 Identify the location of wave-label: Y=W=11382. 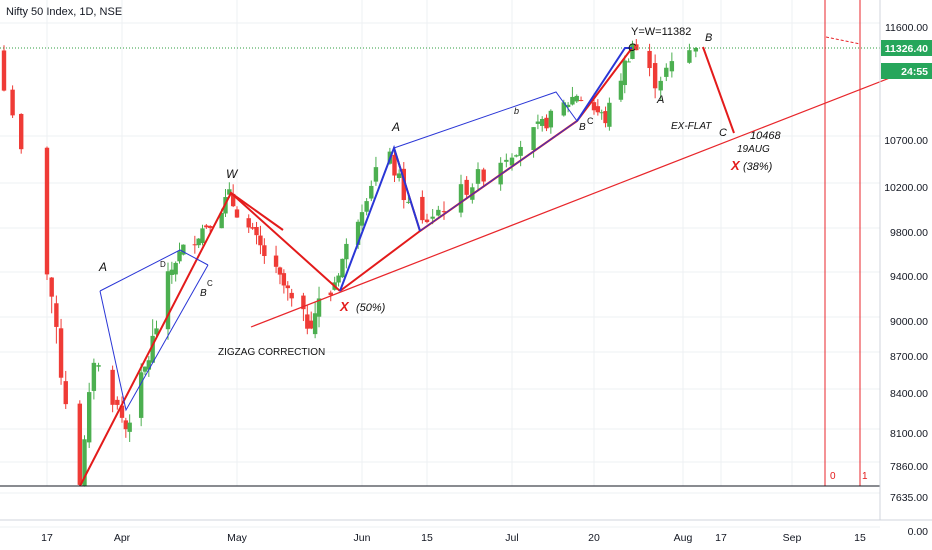
(661, 32).